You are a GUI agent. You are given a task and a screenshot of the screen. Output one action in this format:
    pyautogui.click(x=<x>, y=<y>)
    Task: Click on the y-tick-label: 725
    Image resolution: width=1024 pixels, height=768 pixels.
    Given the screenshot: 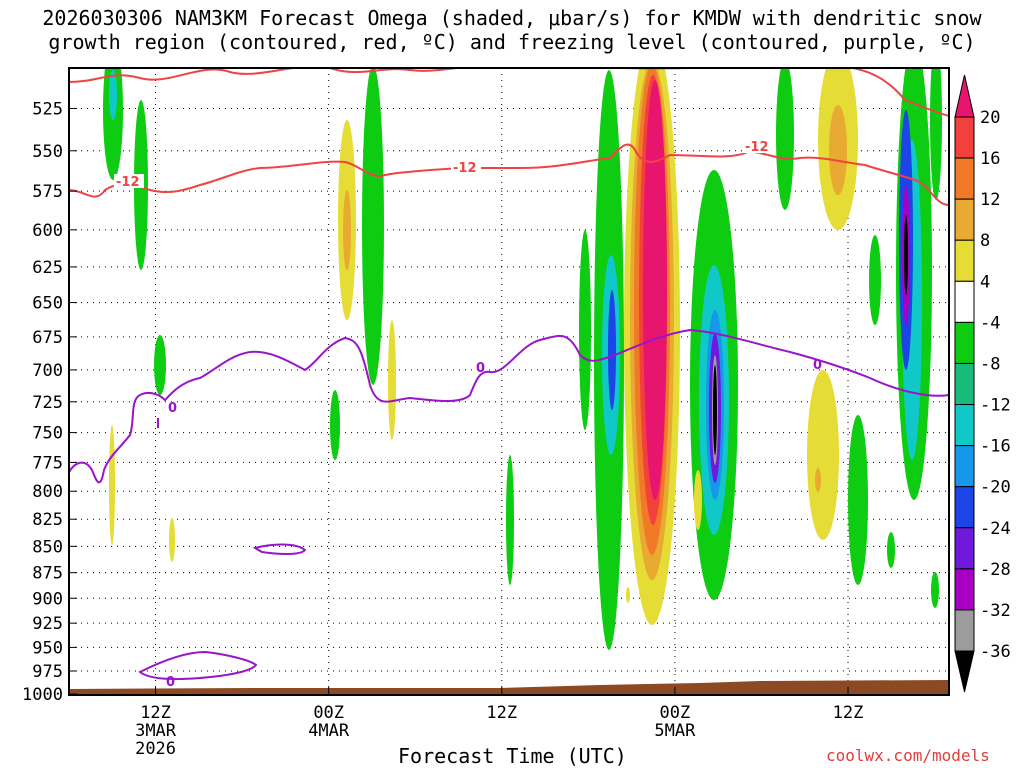 What is the action you would take?
    pyautogui.click(x=47, y=403)
    